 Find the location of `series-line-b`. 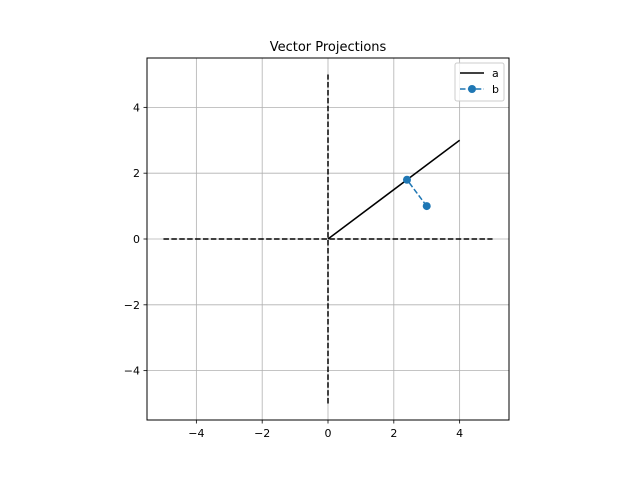

series-line-b is located at coordinates (417, 193).